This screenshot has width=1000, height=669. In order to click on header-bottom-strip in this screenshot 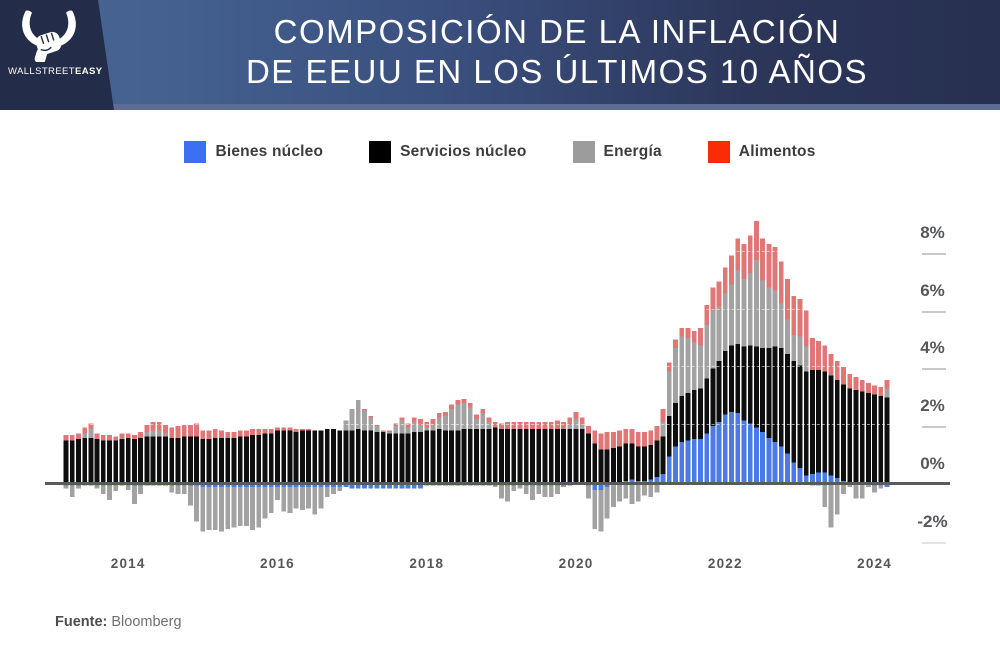, I will do `click(500, 107)`.